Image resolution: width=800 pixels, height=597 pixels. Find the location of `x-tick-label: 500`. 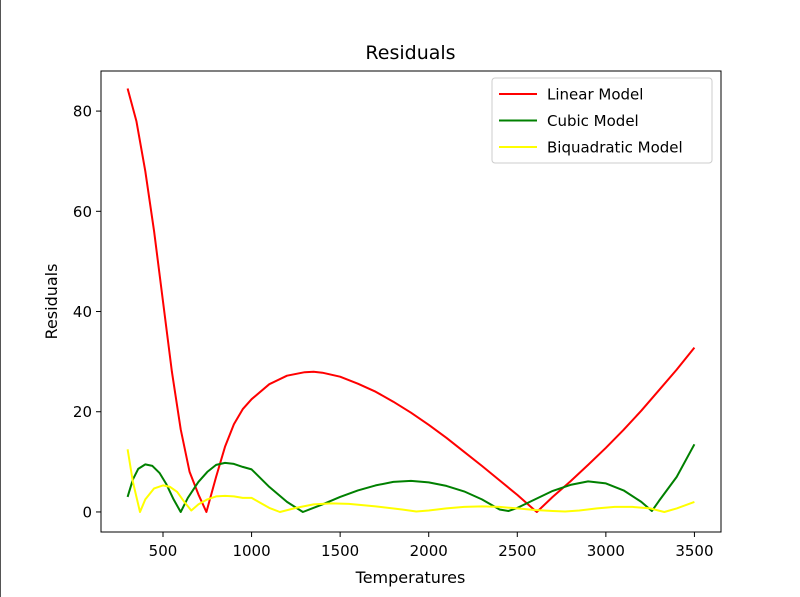

x-tick-label: 500 is located at coordinates (163, 551).